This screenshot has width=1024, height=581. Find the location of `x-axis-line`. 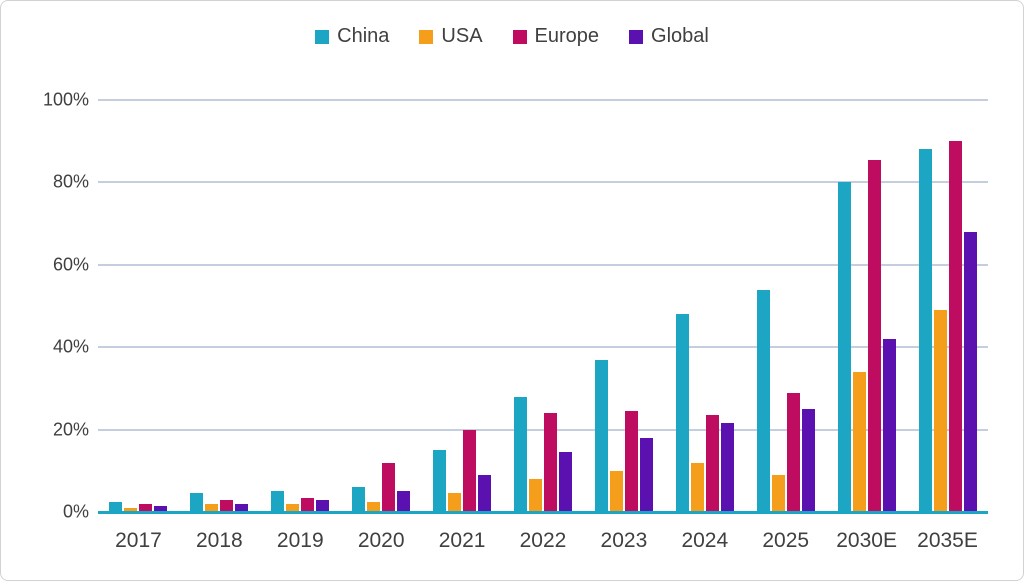

x-axis-line is located at coordinates (543, 512).